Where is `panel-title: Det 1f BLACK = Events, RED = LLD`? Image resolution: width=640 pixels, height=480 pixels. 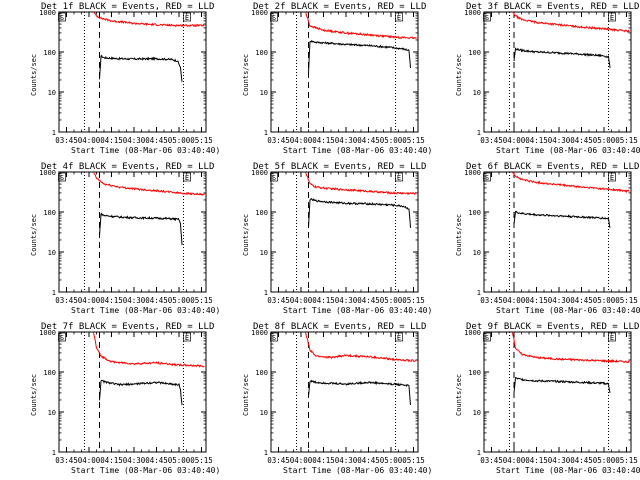
panel-title: Det 1f BLACK = Events, RED = LLD is located at coordinates (128, 7).